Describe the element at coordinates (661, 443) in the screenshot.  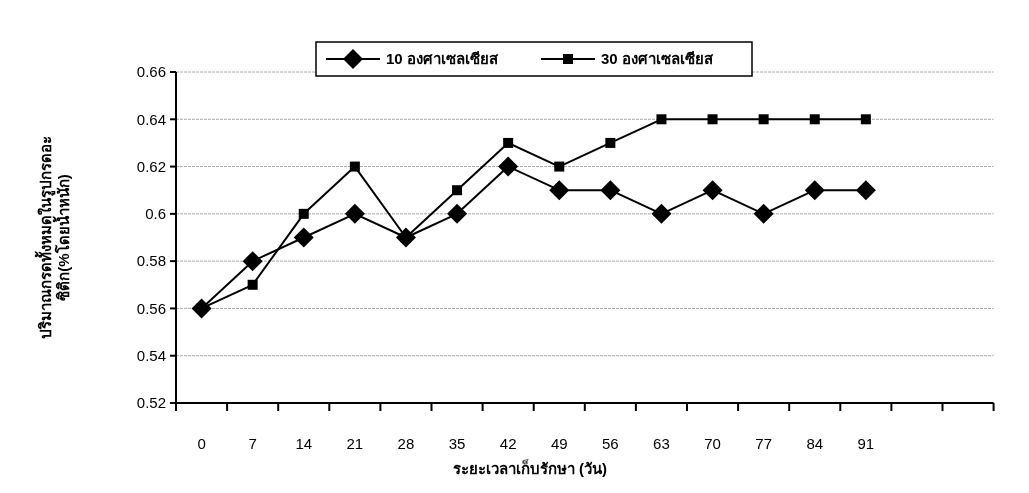
I see `x-tick-label: 63` at that location.